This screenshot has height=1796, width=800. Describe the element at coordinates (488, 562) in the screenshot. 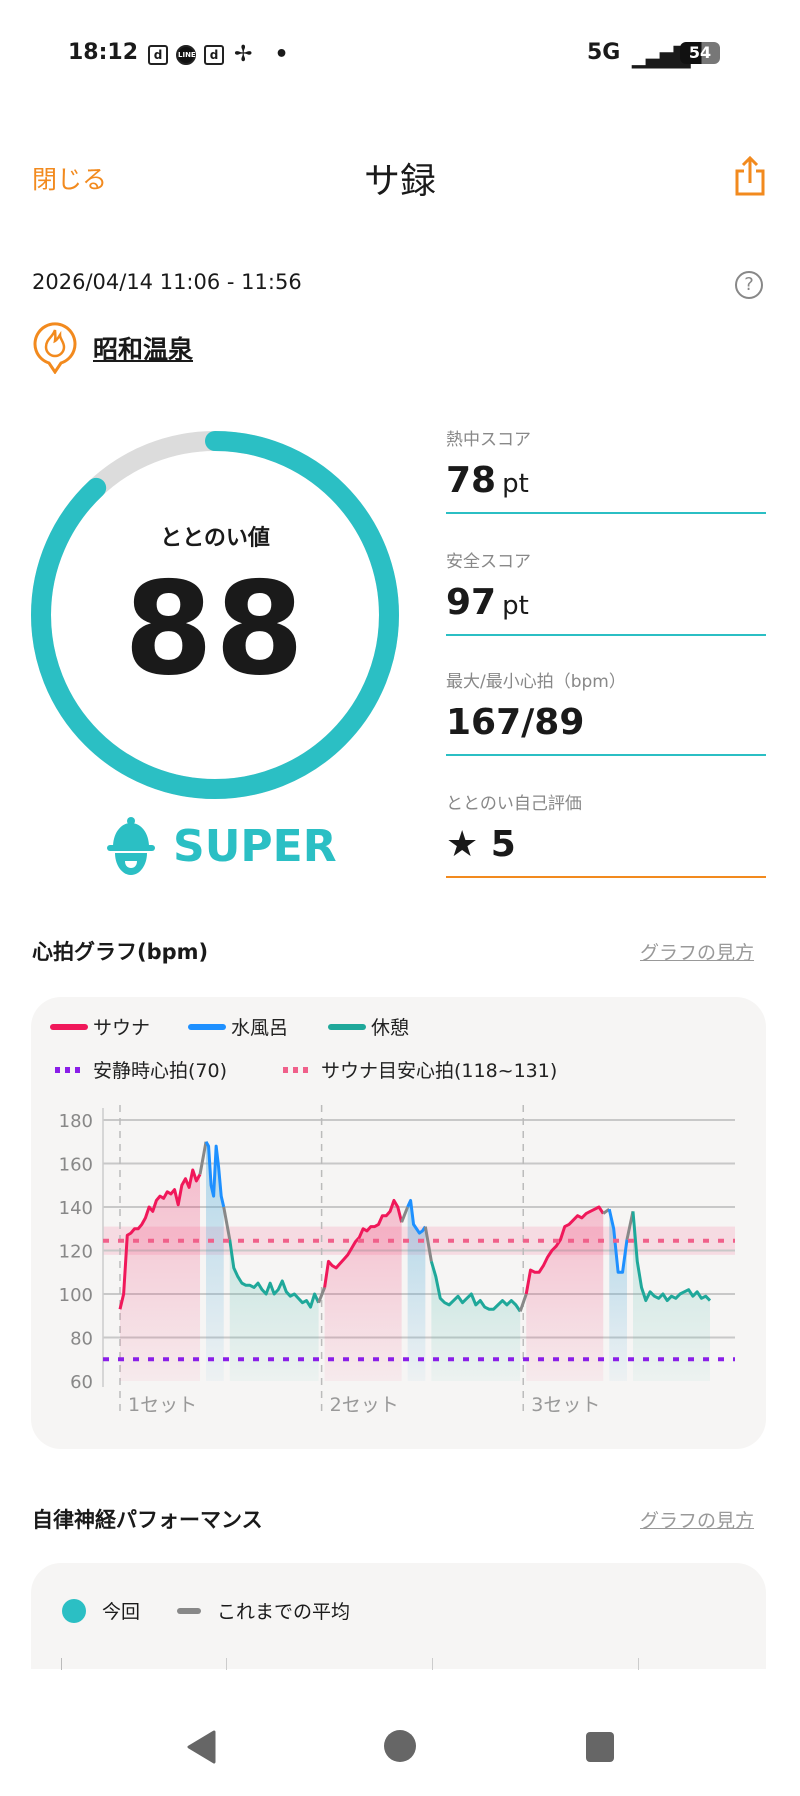

I see `score-label: 安全スコア` at that location.